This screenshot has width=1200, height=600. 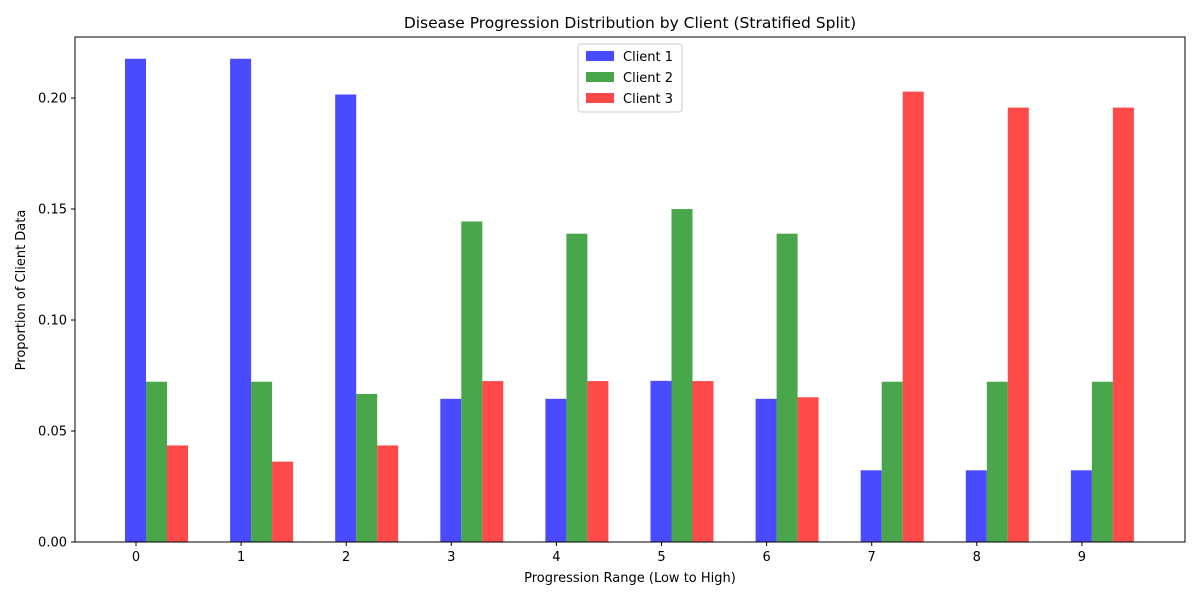 I want to click on x-axis-label: Progression Range (Low to High), so click(x=630, y=578).